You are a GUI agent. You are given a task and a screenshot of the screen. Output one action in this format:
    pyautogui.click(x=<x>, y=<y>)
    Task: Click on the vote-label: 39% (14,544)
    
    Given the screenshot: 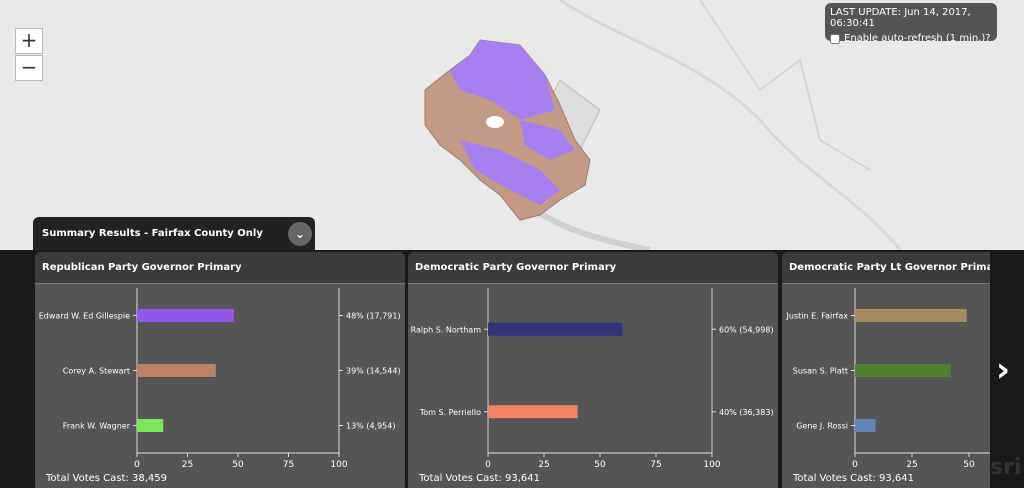 What is the action you would take?
    pyautogui.click(x=373, y=371)
    